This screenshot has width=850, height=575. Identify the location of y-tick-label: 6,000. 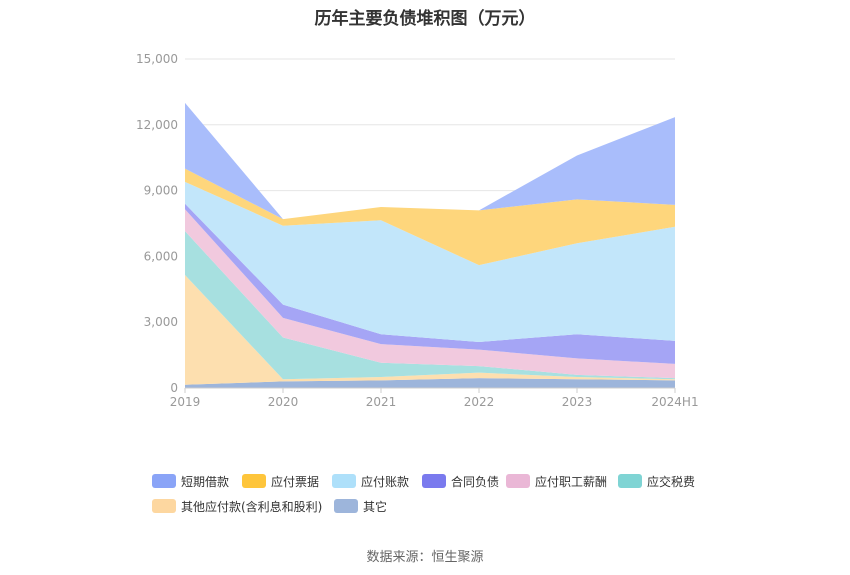
(161, 256).